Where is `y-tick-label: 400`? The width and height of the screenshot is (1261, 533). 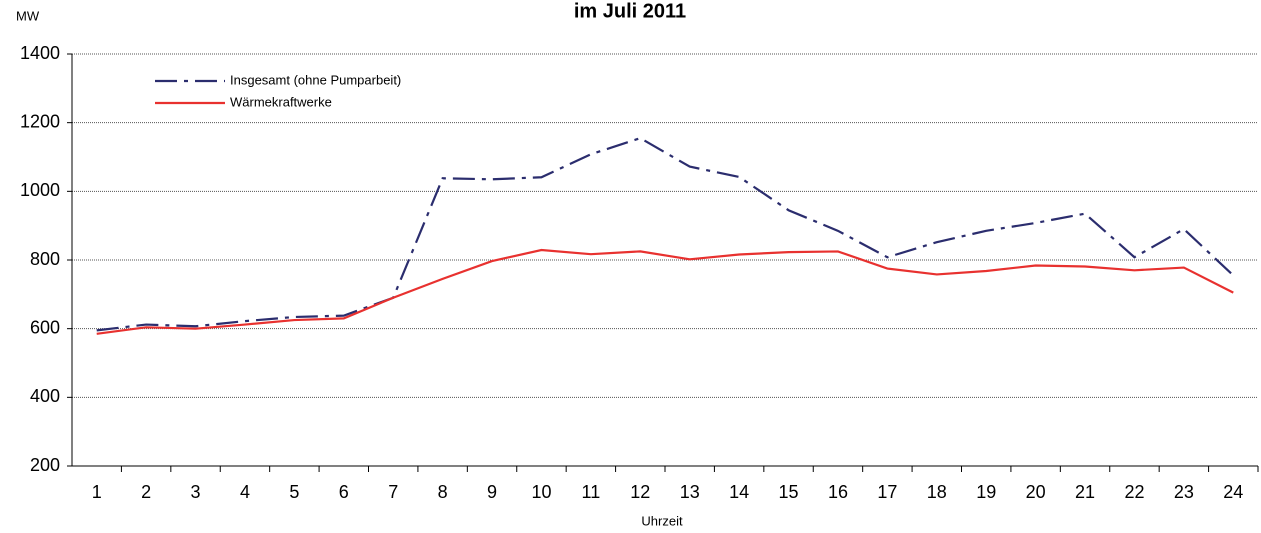 y-tick-label: 400 is located at coordinates (45, 396).